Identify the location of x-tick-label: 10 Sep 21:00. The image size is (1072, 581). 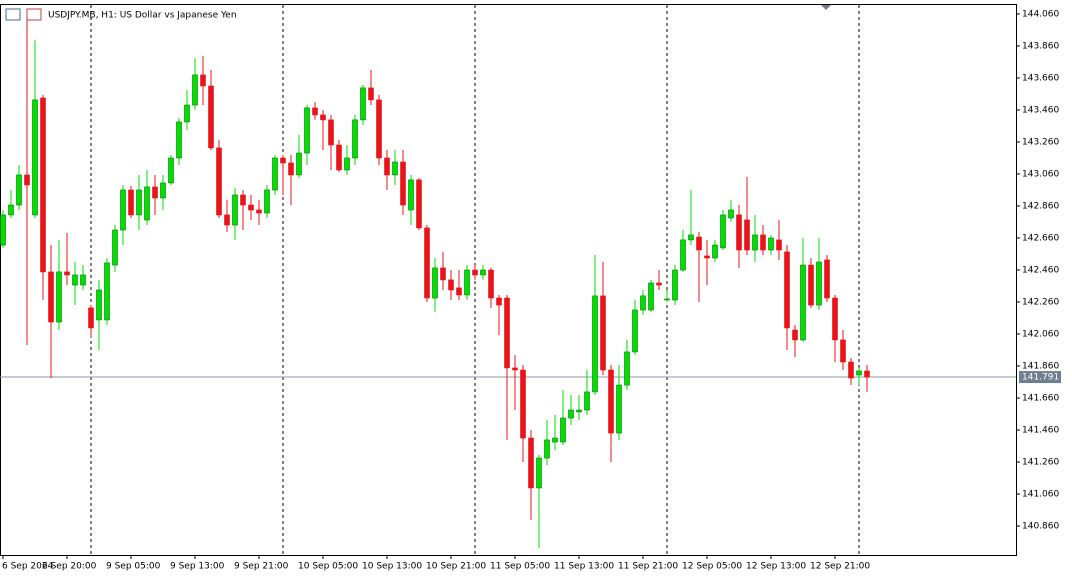
(456, 567).